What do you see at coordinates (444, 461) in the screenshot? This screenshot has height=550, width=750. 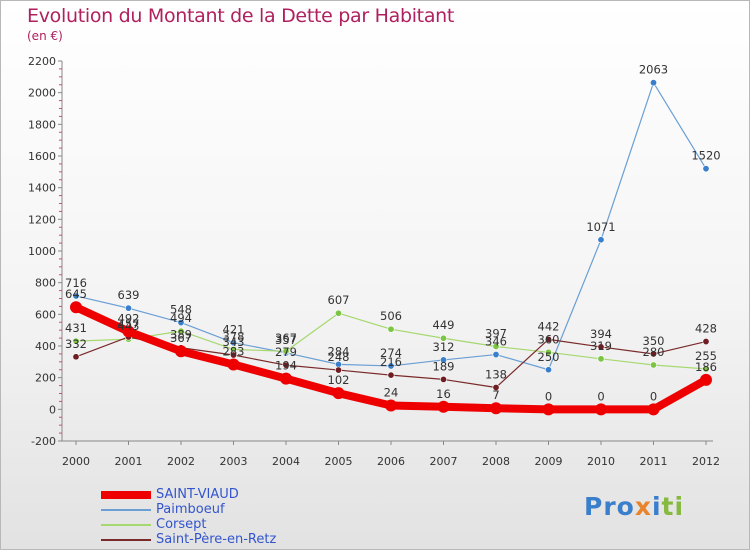 I see `x-tick-label: 2007` at bounding box center [444, 461].